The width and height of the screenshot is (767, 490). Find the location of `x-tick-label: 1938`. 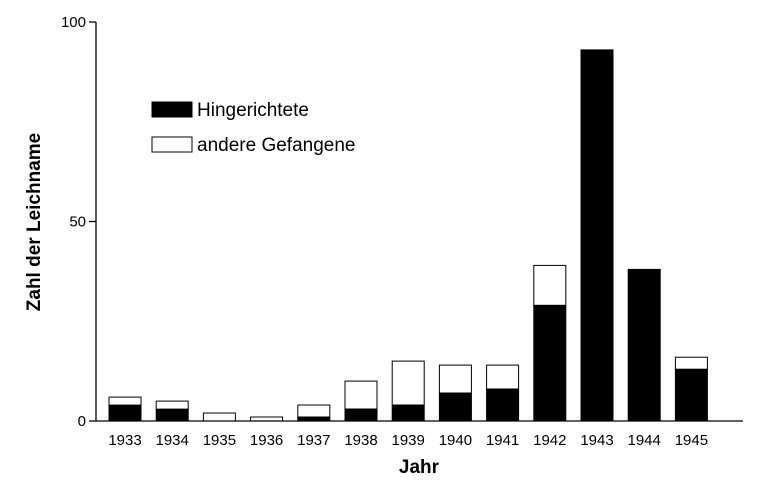

x-tick-label: 1938 is located at coordinates (360, 440).